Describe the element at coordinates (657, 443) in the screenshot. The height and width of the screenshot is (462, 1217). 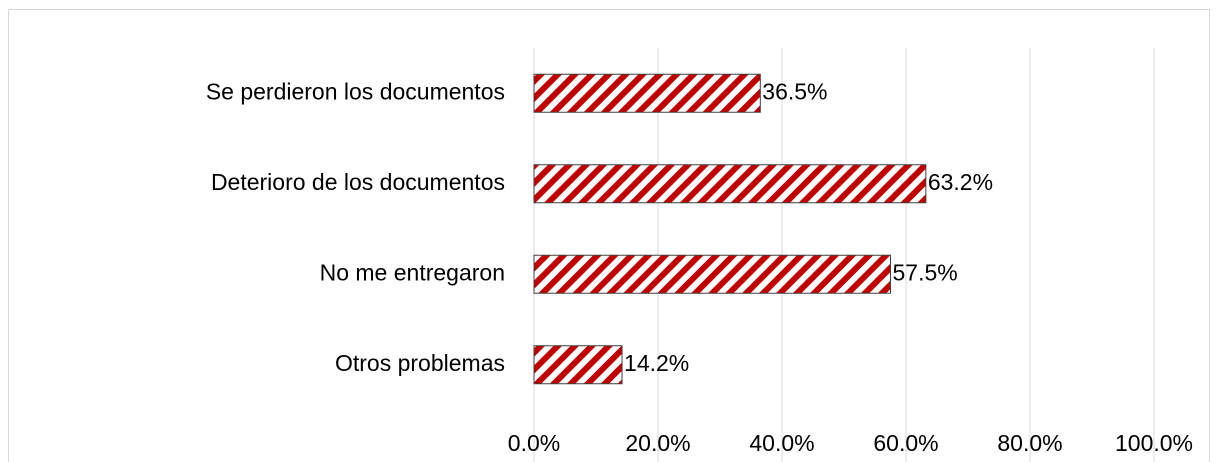
I see `x-tick-label: 20.0%` at that location.